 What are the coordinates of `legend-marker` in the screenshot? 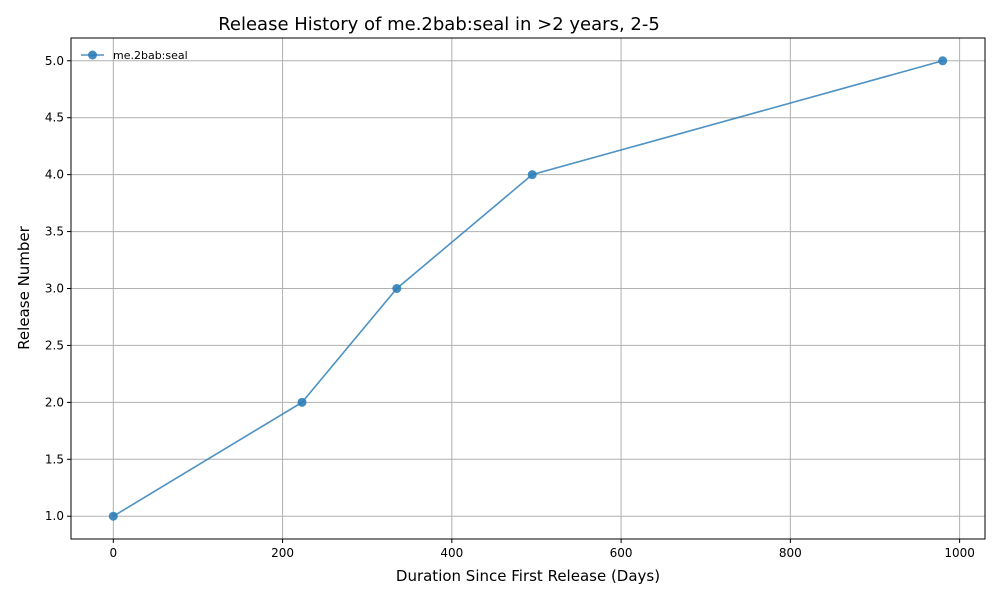 It's located at (92, 55).